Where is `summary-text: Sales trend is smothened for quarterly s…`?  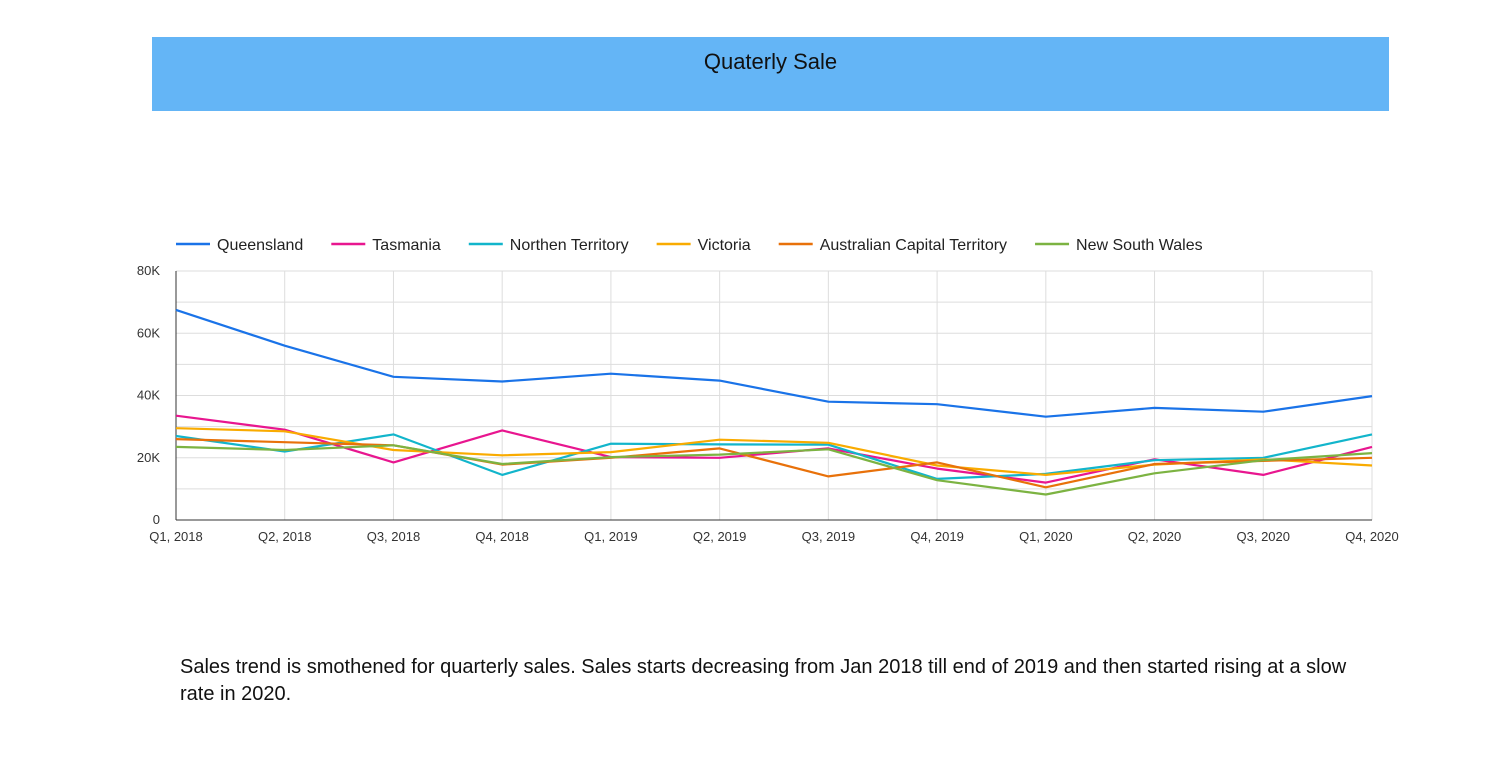
summary-text: Sales trend is smothened for quarterly s… is located at coordinates (763, 680).